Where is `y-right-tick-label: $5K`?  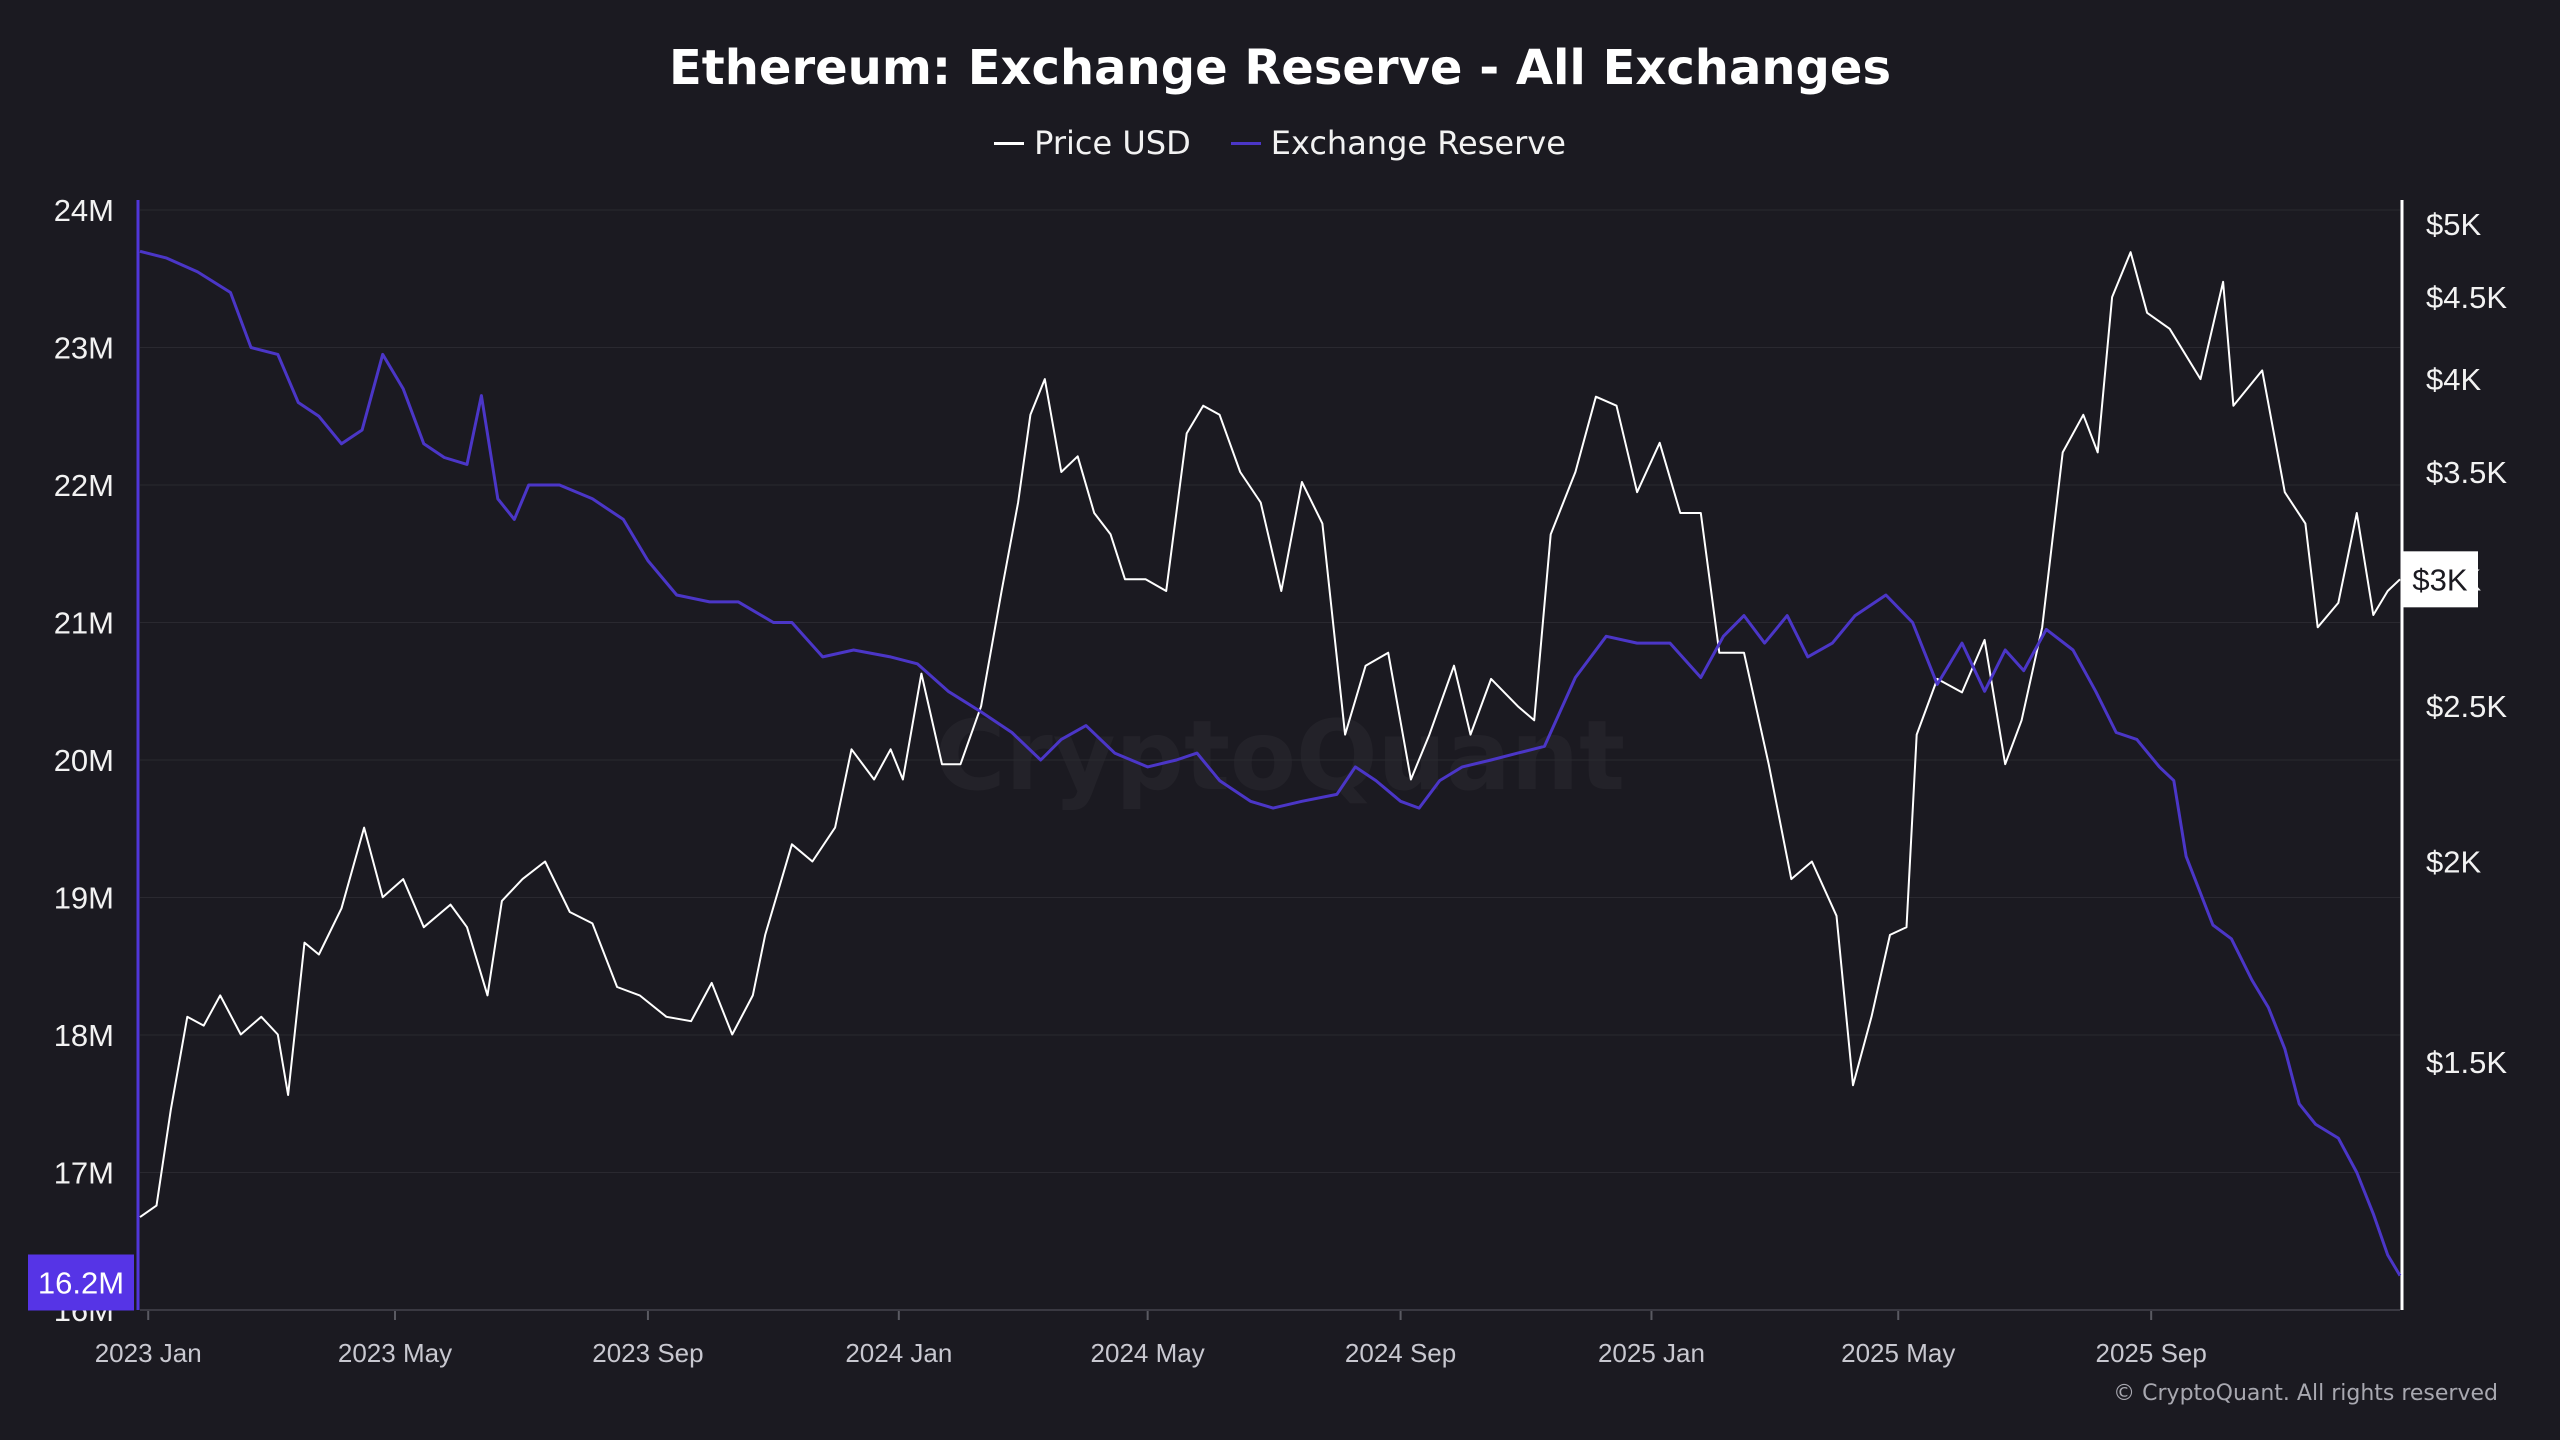 y-right-tick-label: $5K is located at coordinates (2453, 224).